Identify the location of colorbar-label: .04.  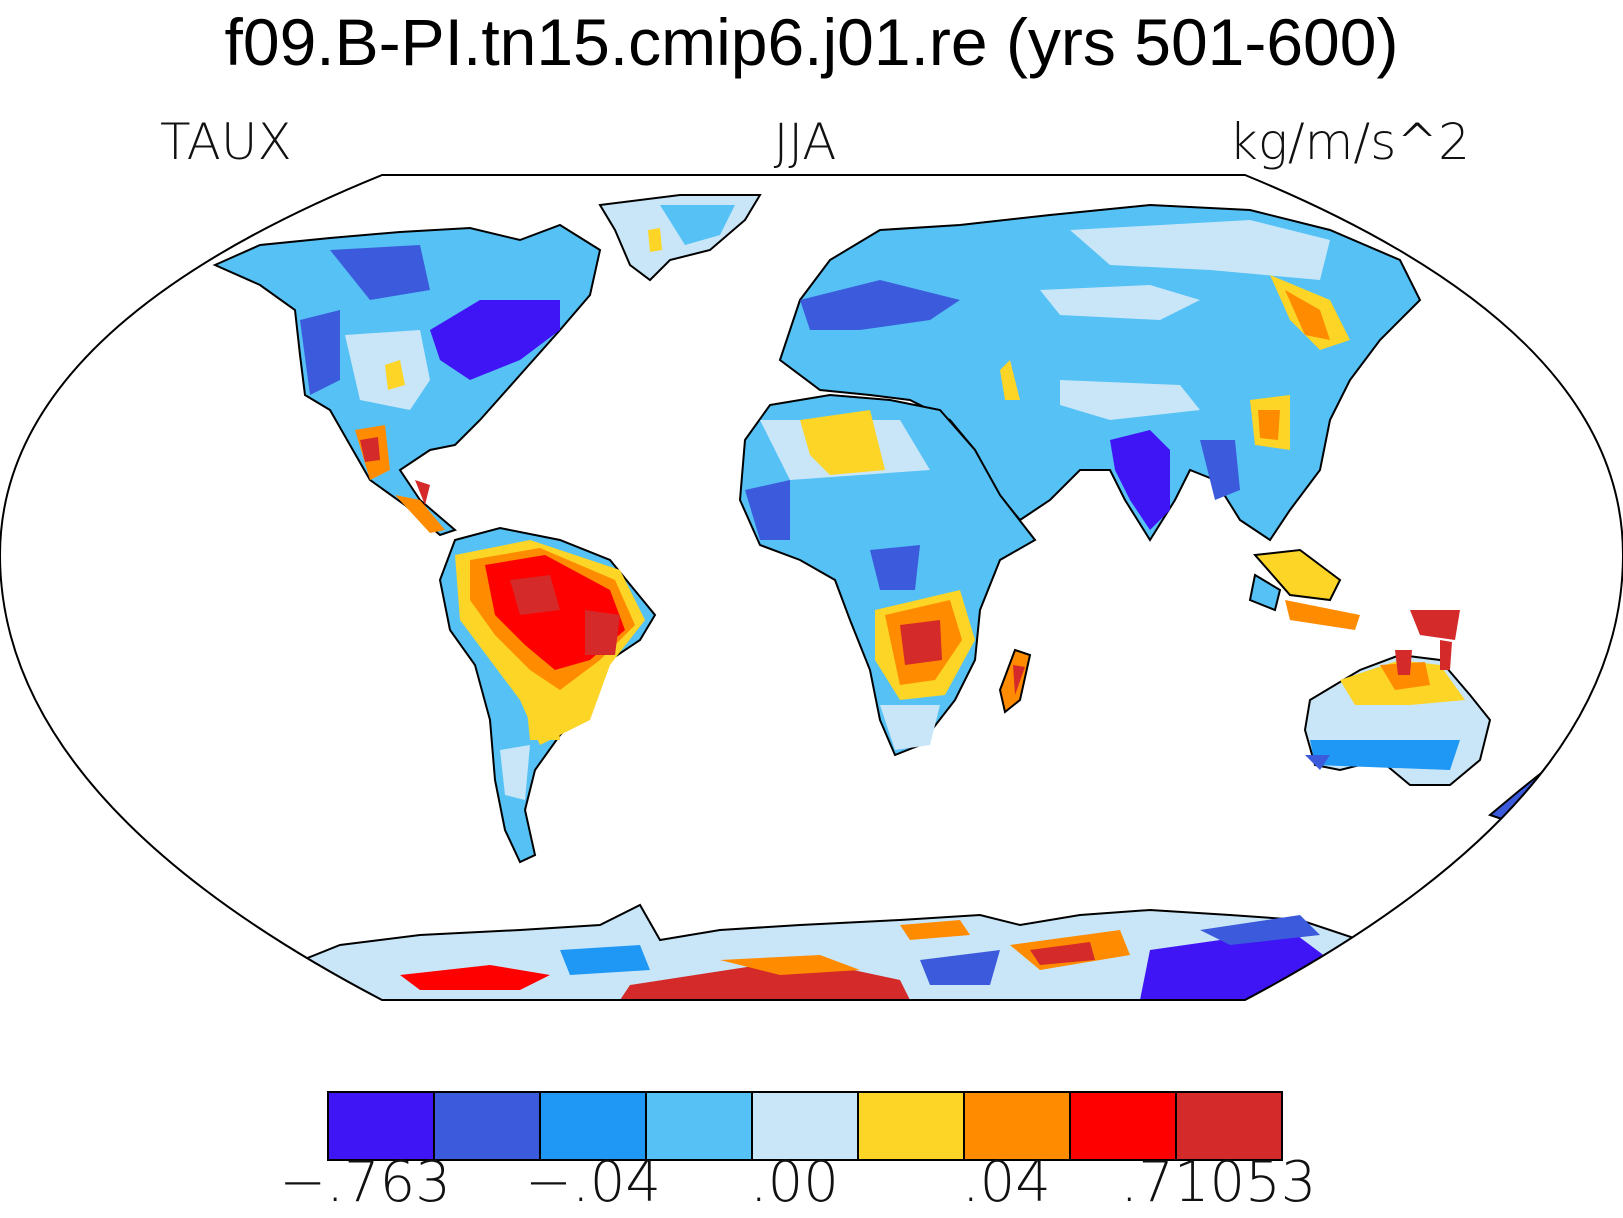
(1006, 1182).